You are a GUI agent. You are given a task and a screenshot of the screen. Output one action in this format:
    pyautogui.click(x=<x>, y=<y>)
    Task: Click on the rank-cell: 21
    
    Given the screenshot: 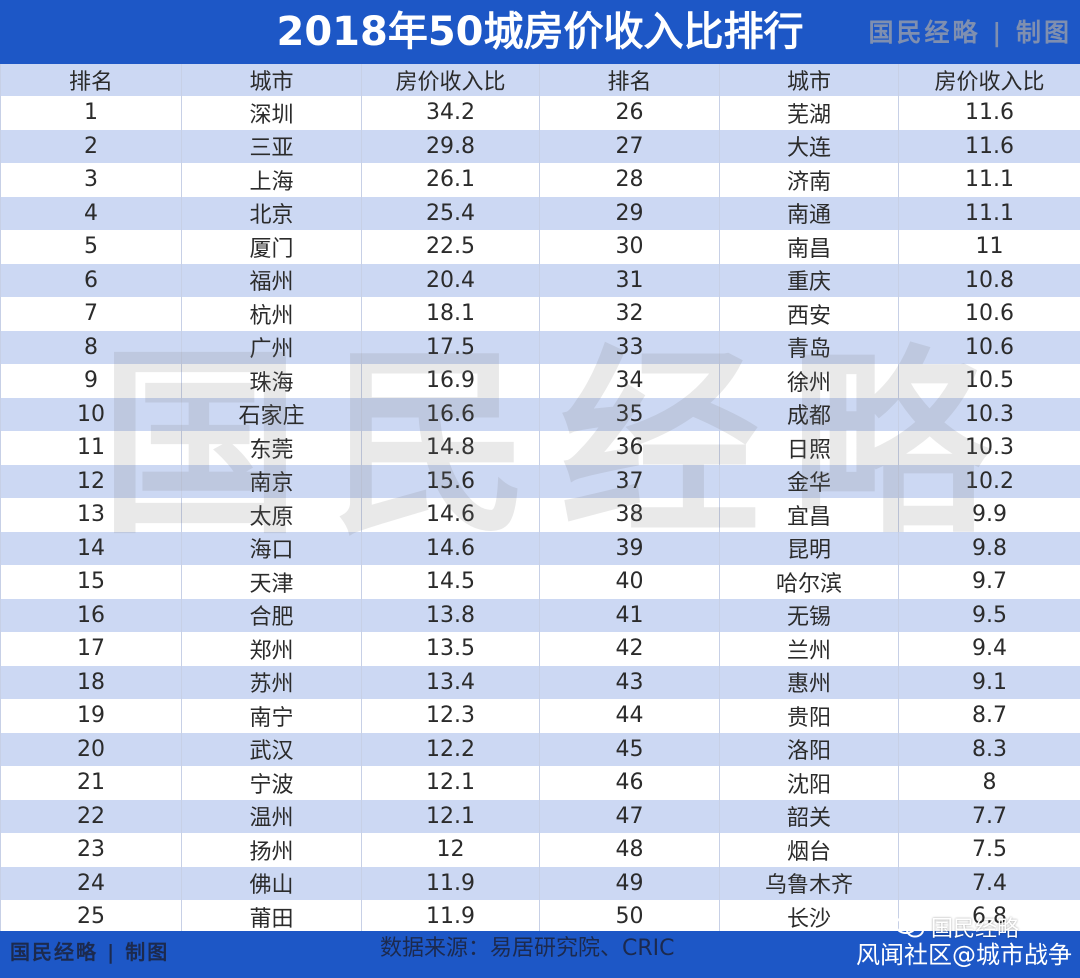 What is the action you would take?
    pyautogui.click(x=91, y=783)
    